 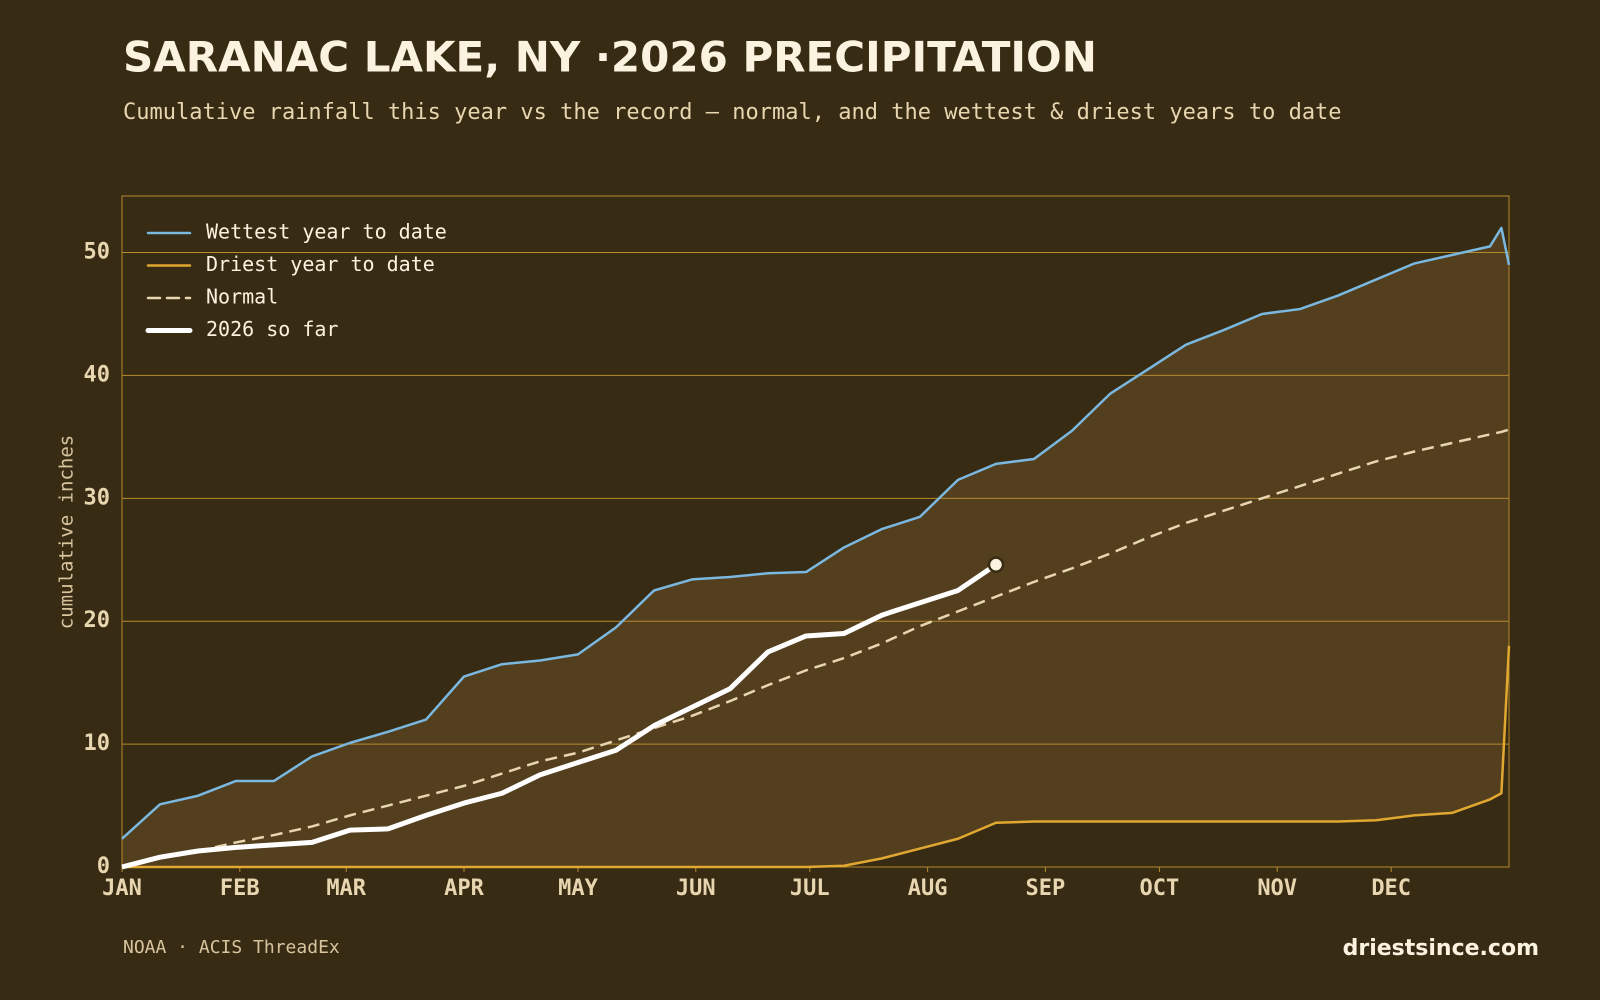 What do you see at coordinates (97, 374) in the screenshot?
I see `y-tick-label: 40` at bounding box center [97, 374].